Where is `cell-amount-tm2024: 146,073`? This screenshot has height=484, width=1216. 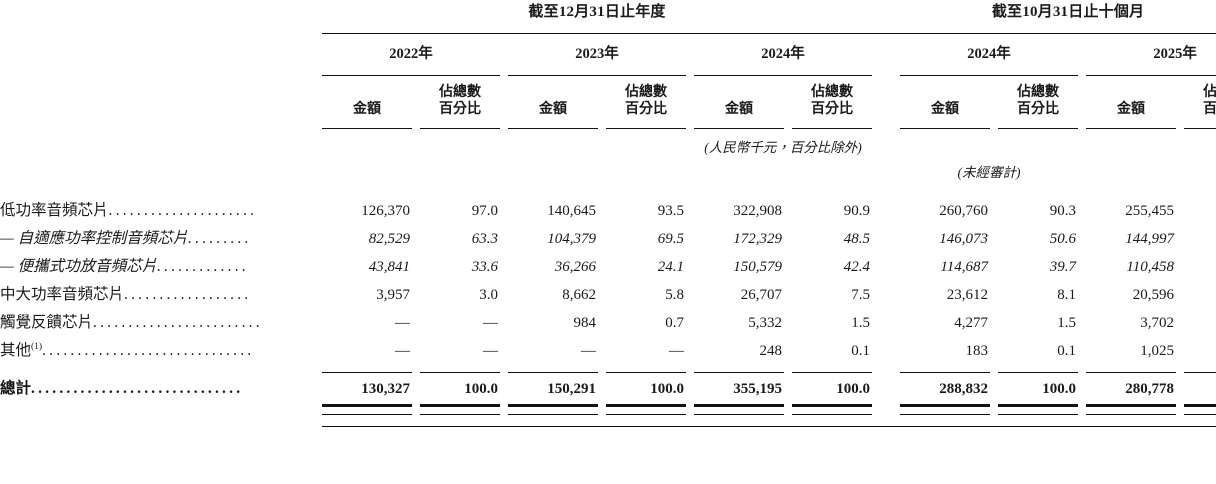
cell-amount-tm2024: 146,073 is located at coordinates (964, 239).